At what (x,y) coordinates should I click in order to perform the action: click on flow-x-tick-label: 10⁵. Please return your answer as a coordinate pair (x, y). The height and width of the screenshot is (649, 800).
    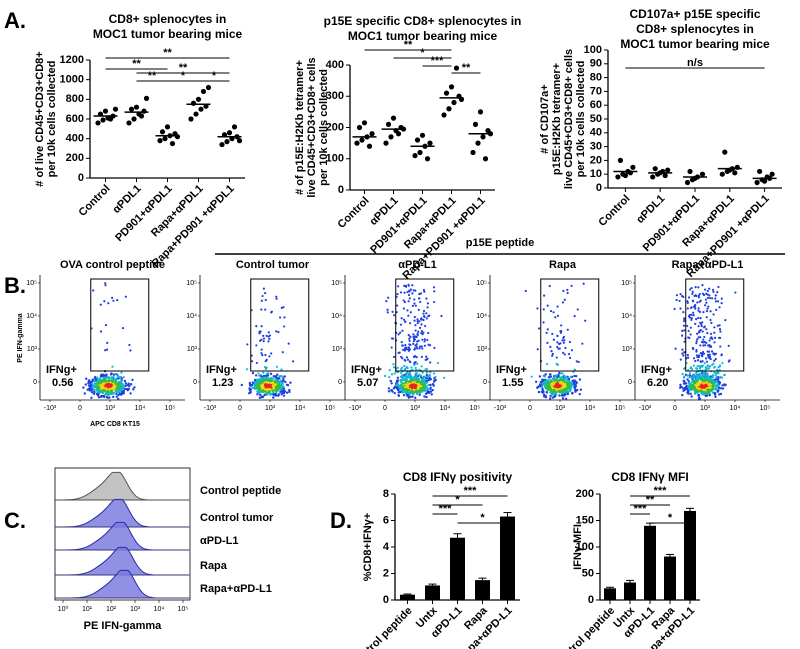
    Looking at the image, I should click on (170, 408).